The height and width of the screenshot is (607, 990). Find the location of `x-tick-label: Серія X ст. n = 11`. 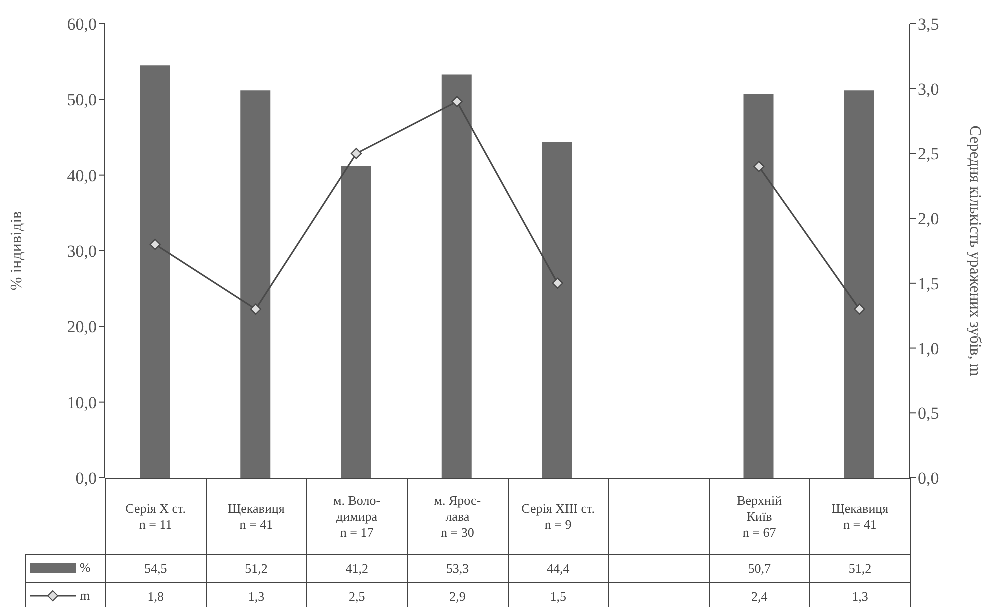

x-tick-label: Серія X ст. n = 11 is located at coordinates (156, 516).